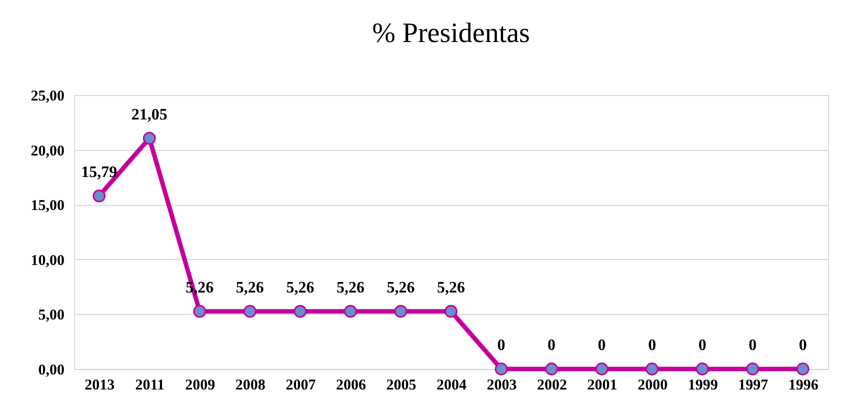  I want to click on x-tick-label: 2005, so click(401, 386).